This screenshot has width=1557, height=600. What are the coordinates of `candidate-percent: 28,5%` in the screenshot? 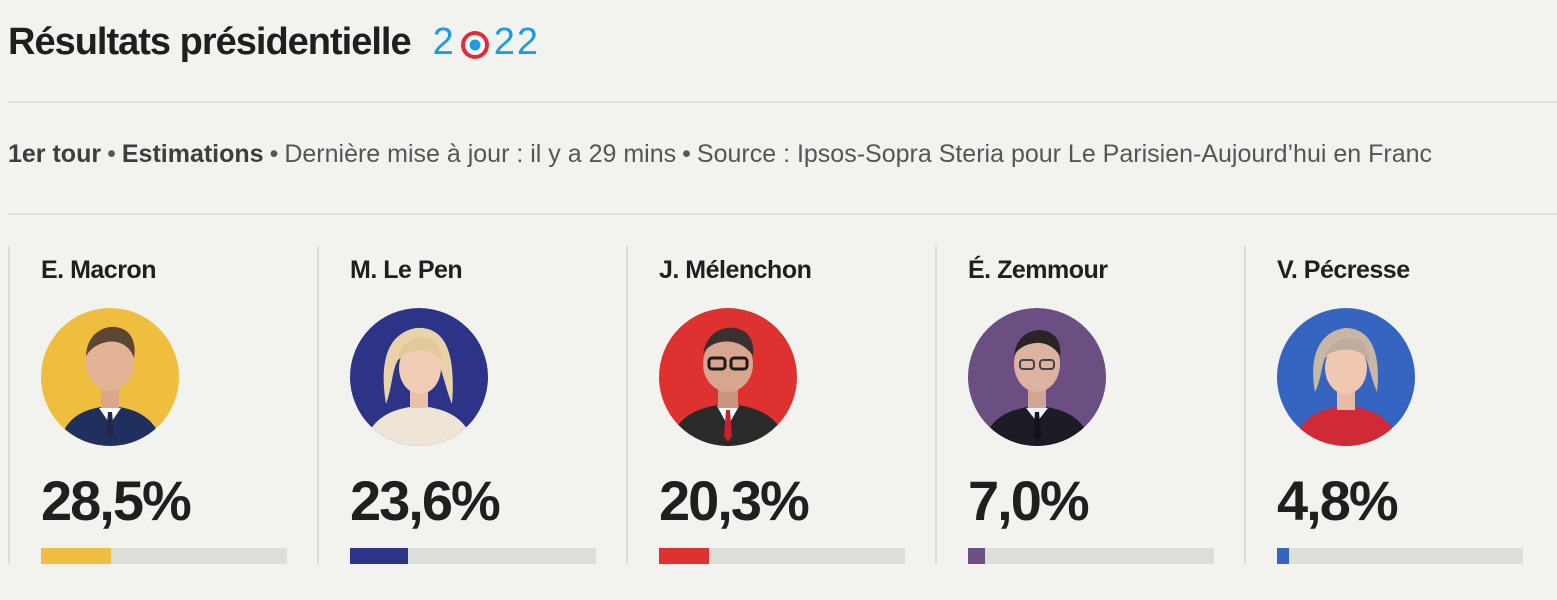 It's located at (116, 500).